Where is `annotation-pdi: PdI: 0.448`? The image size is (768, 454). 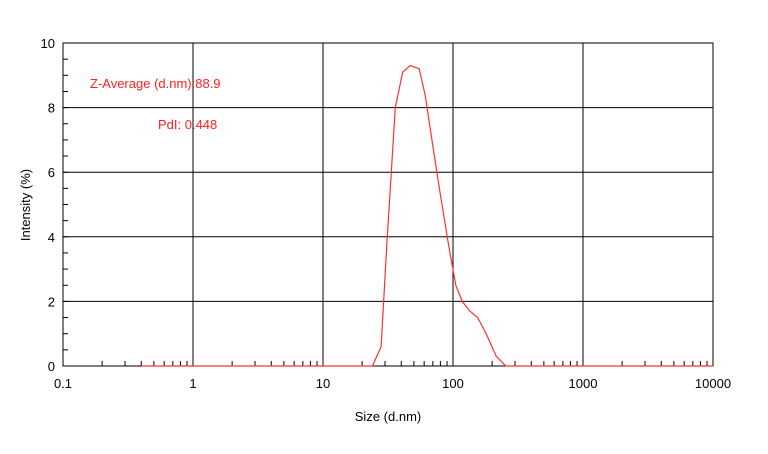
annotation-pdi: PdI: 0.448 is located at coordinates (187, 124).